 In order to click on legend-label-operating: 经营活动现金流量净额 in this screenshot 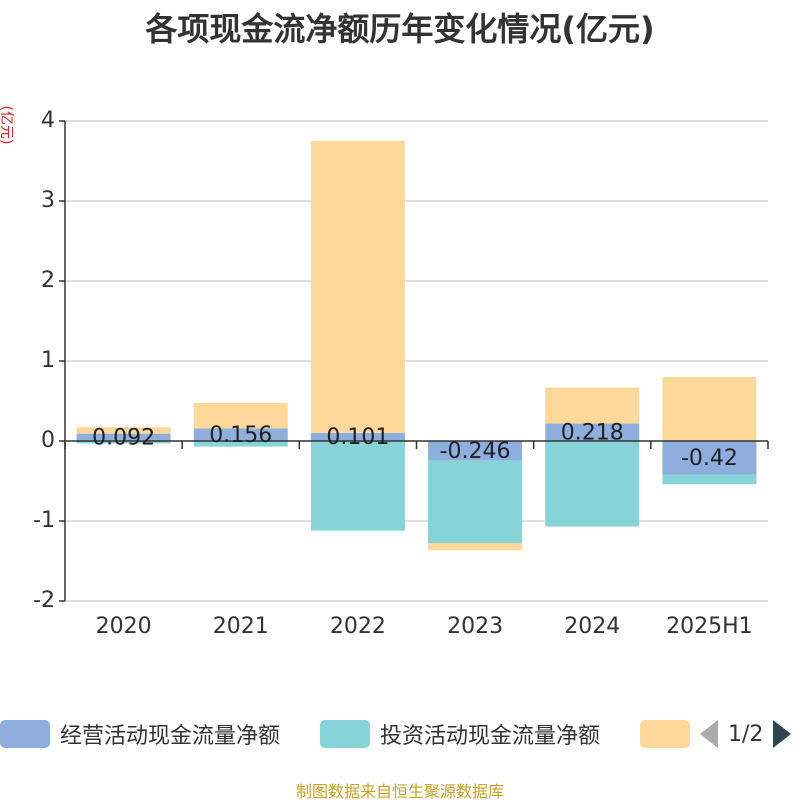, I will do `click(170, 736)`.